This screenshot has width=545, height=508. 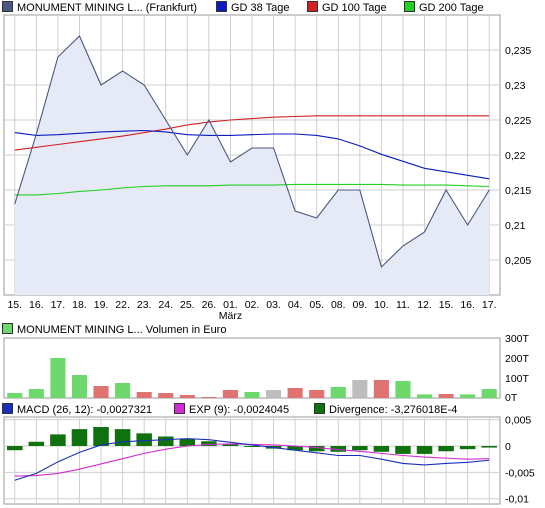 I want to click on legend-label: GD 100 Tage, so click(x=354, y=8).